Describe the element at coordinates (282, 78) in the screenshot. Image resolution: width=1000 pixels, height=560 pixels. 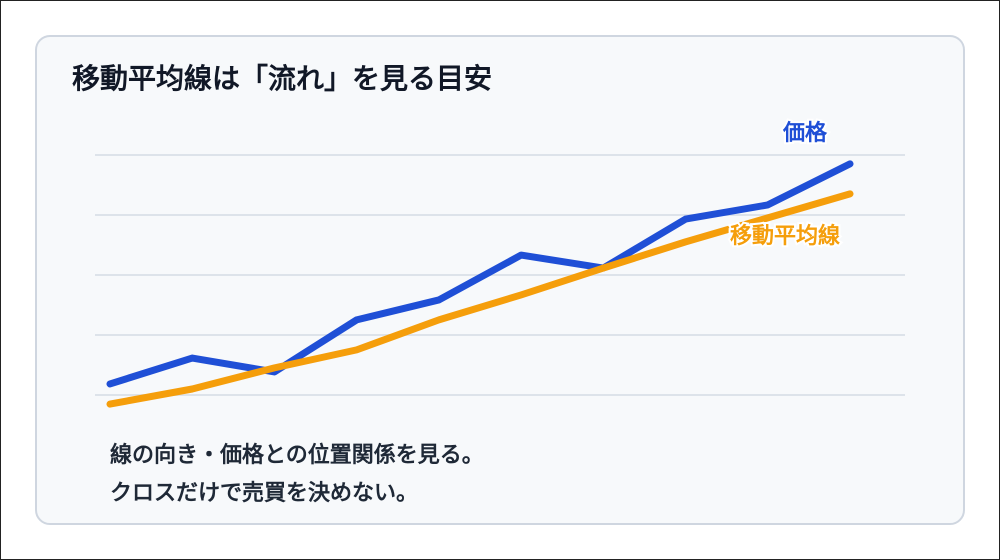
I see `chart-title: 移動平均線は「流れ」を見る目安` at that location.